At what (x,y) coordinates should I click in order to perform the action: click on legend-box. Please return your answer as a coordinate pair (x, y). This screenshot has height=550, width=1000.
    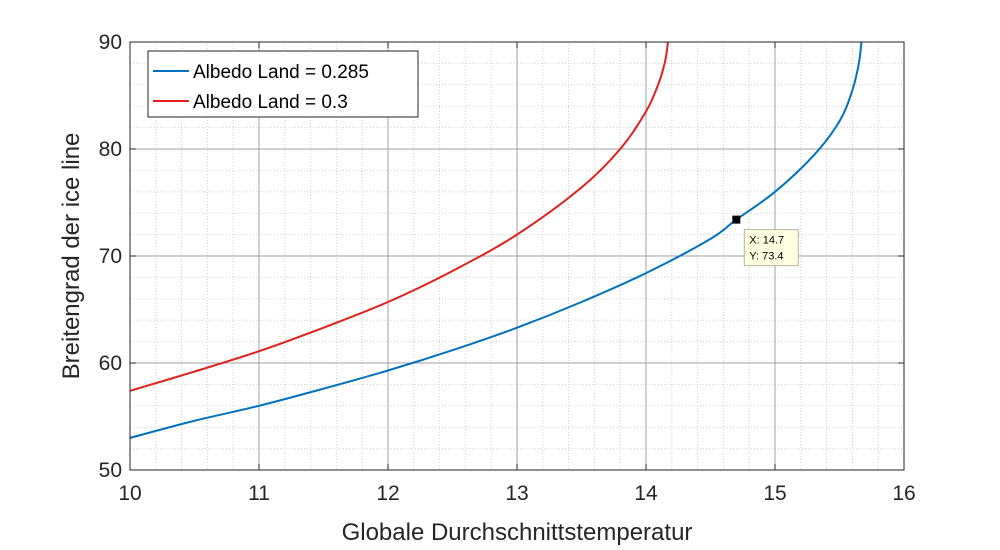
    Looking at the image, I should click on (283, 84).